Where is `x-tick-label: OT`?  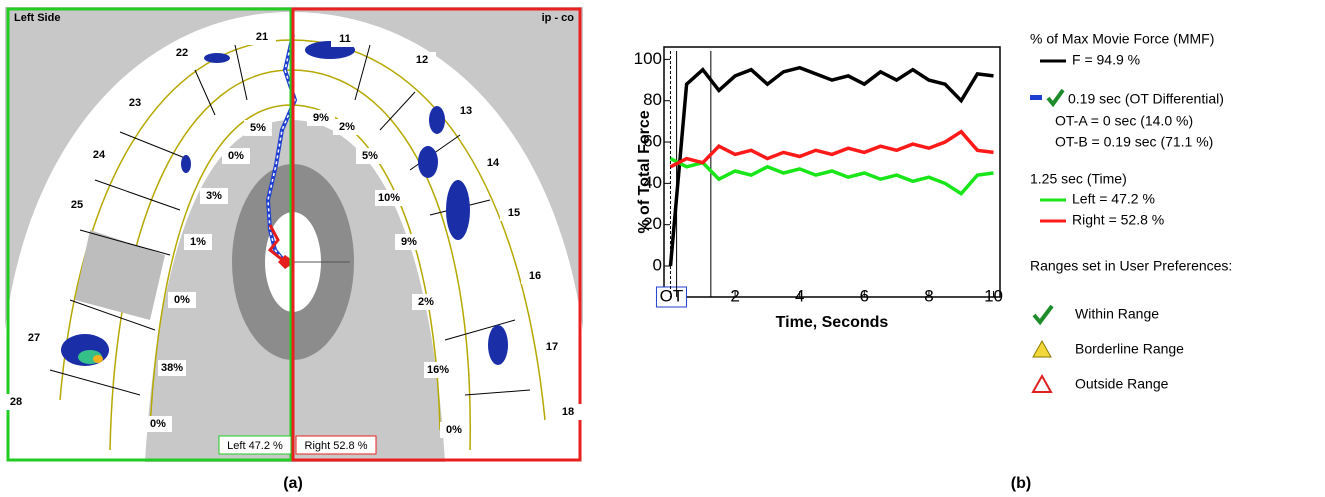 x-tick-label: OT is located at coordinates (672, 295).